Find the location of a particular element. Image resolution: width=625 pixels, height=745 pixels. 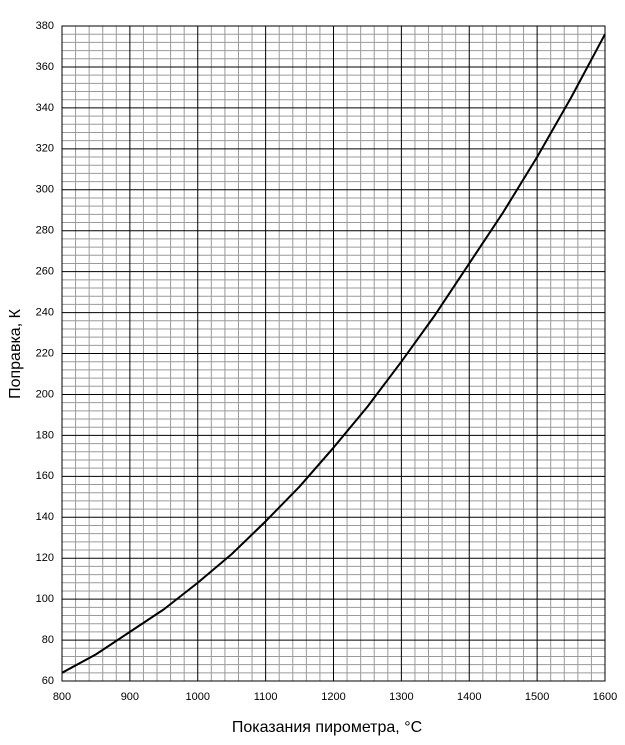

x-tick-label: 1300 is located at coordinates (401, 697).